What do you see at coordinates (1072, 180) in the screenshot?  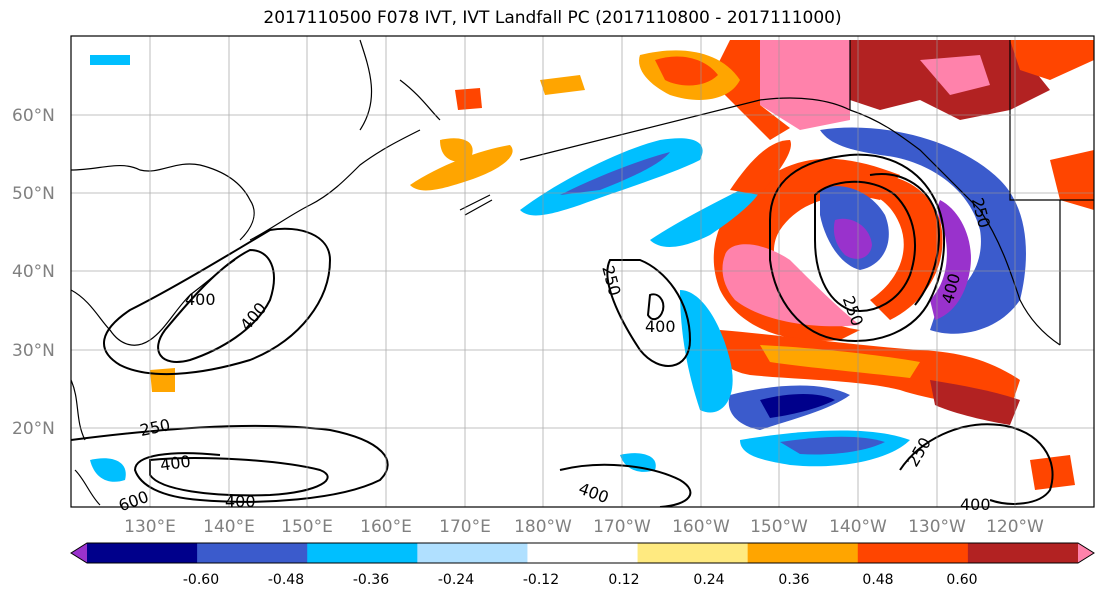 I see `shade-positive-canada` at bounding box center [1072, 180].